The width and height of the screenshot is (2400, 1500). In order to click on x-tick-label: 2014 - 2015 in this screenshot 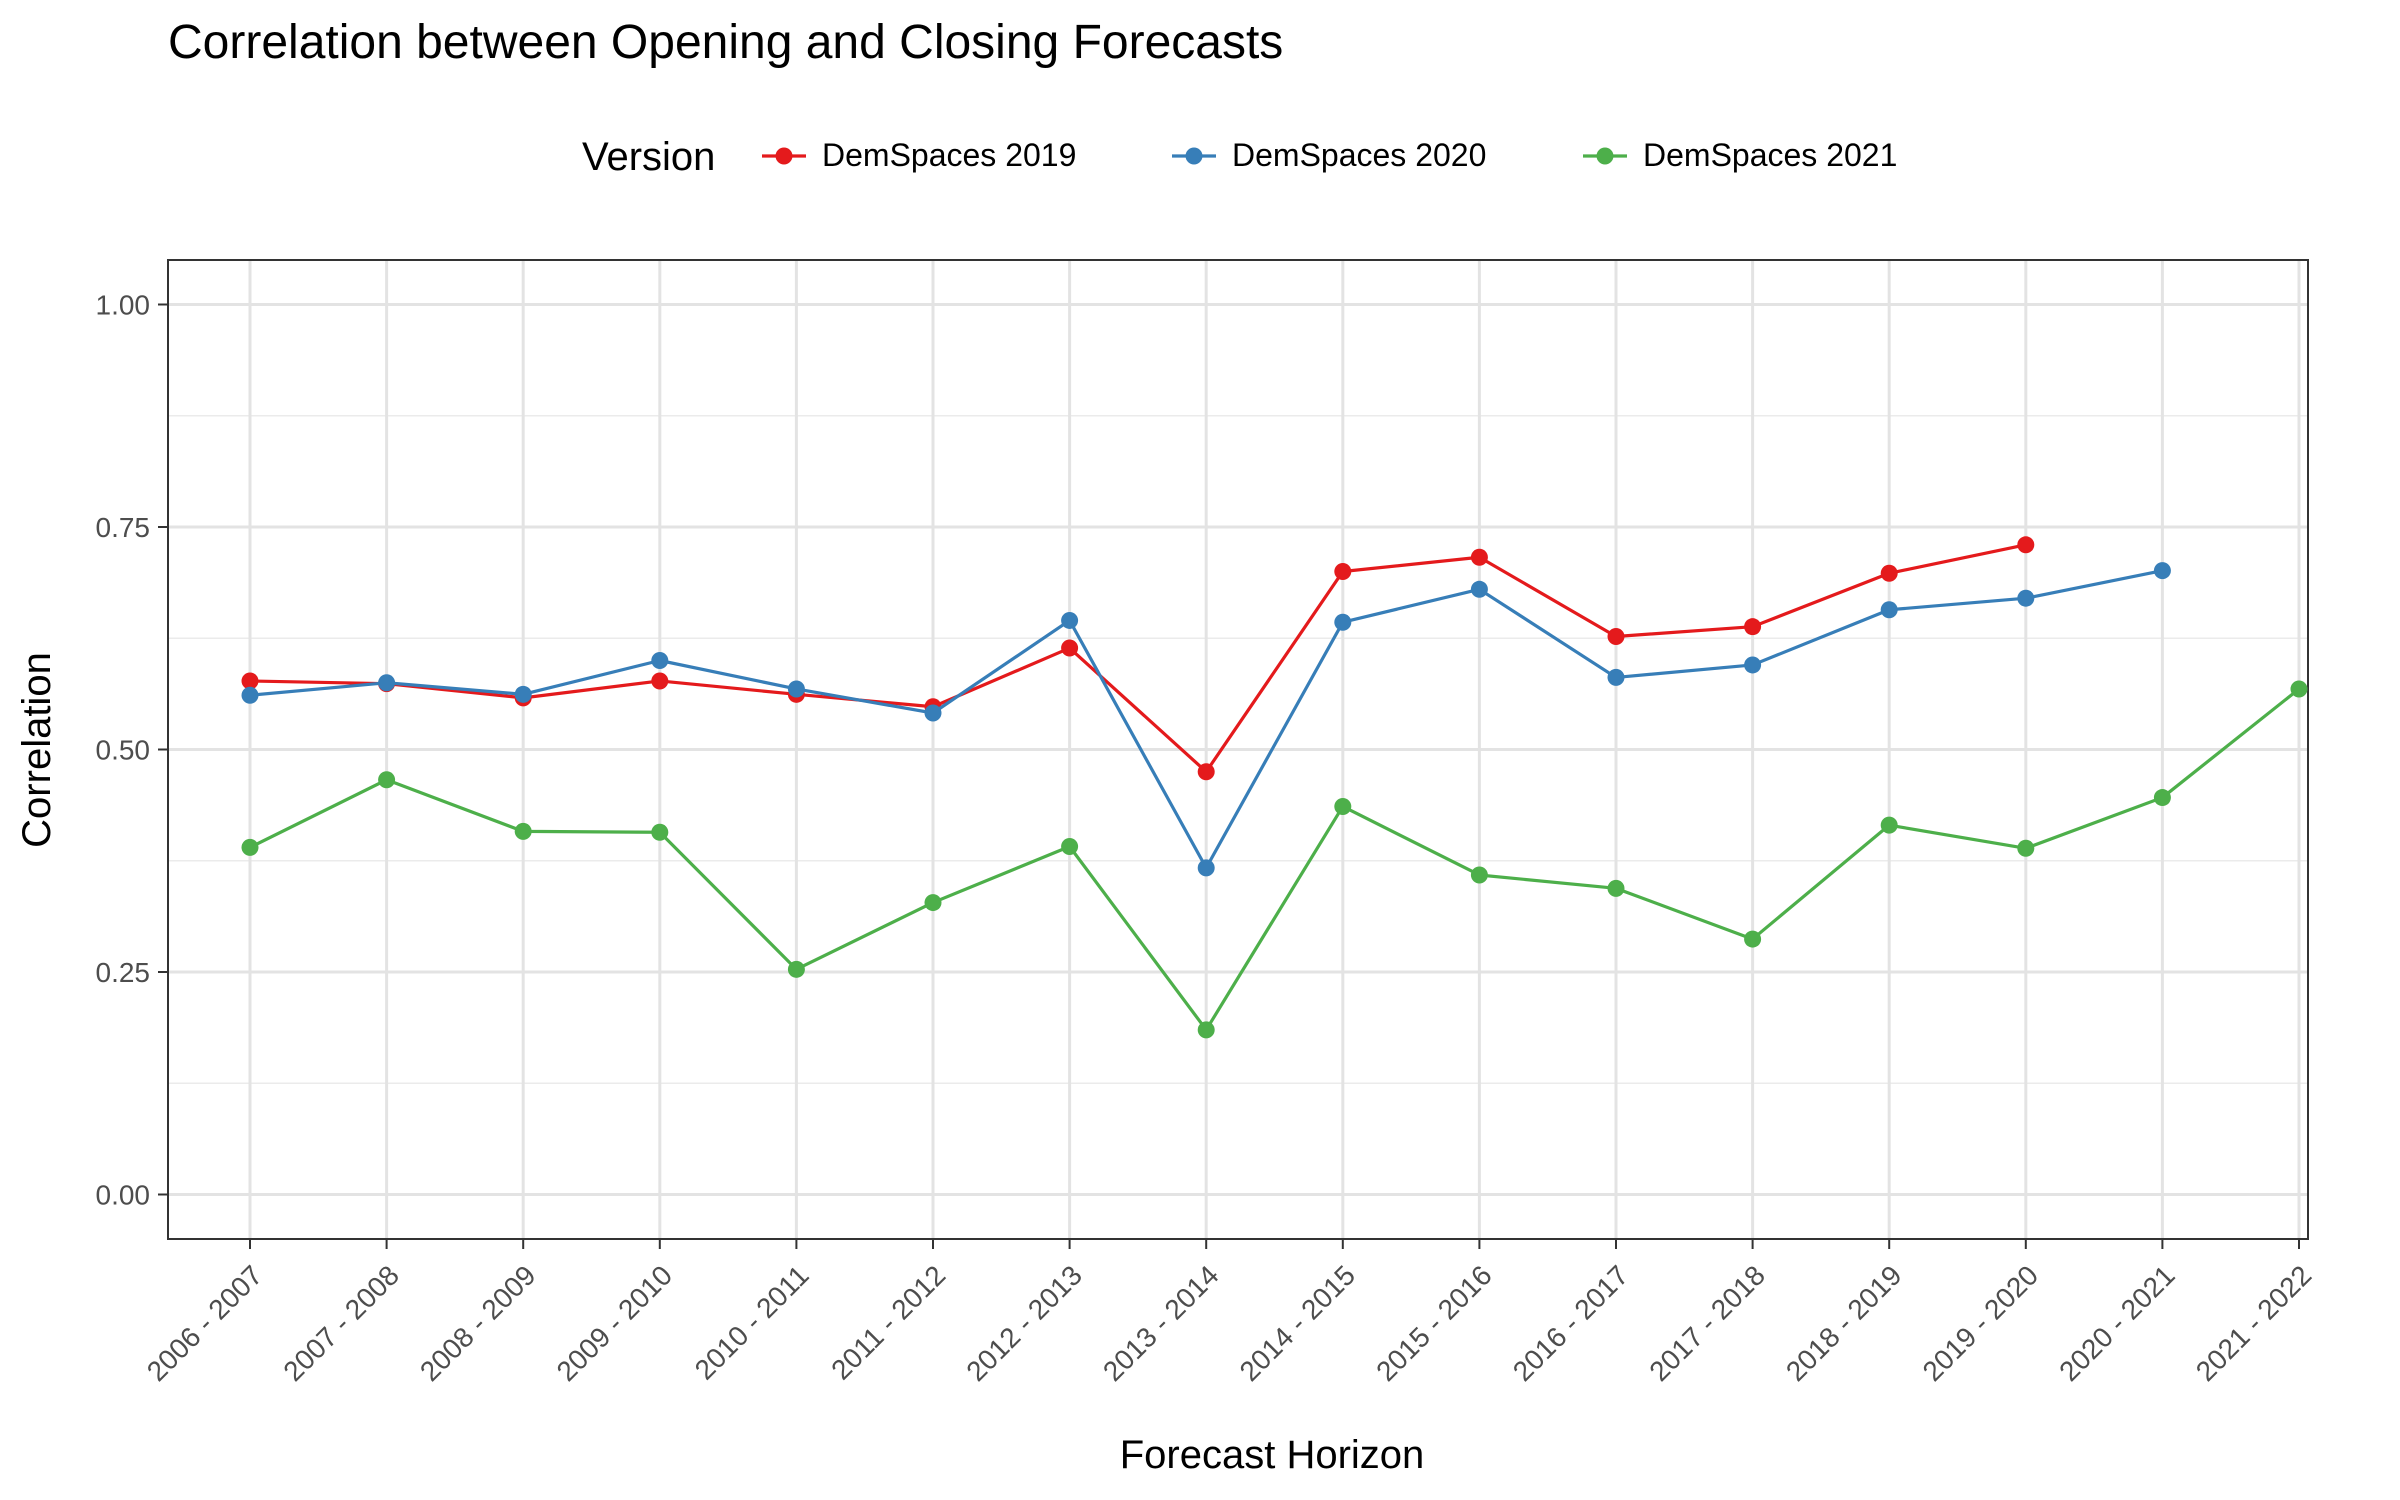, I will do `click(1298, 1323)`.